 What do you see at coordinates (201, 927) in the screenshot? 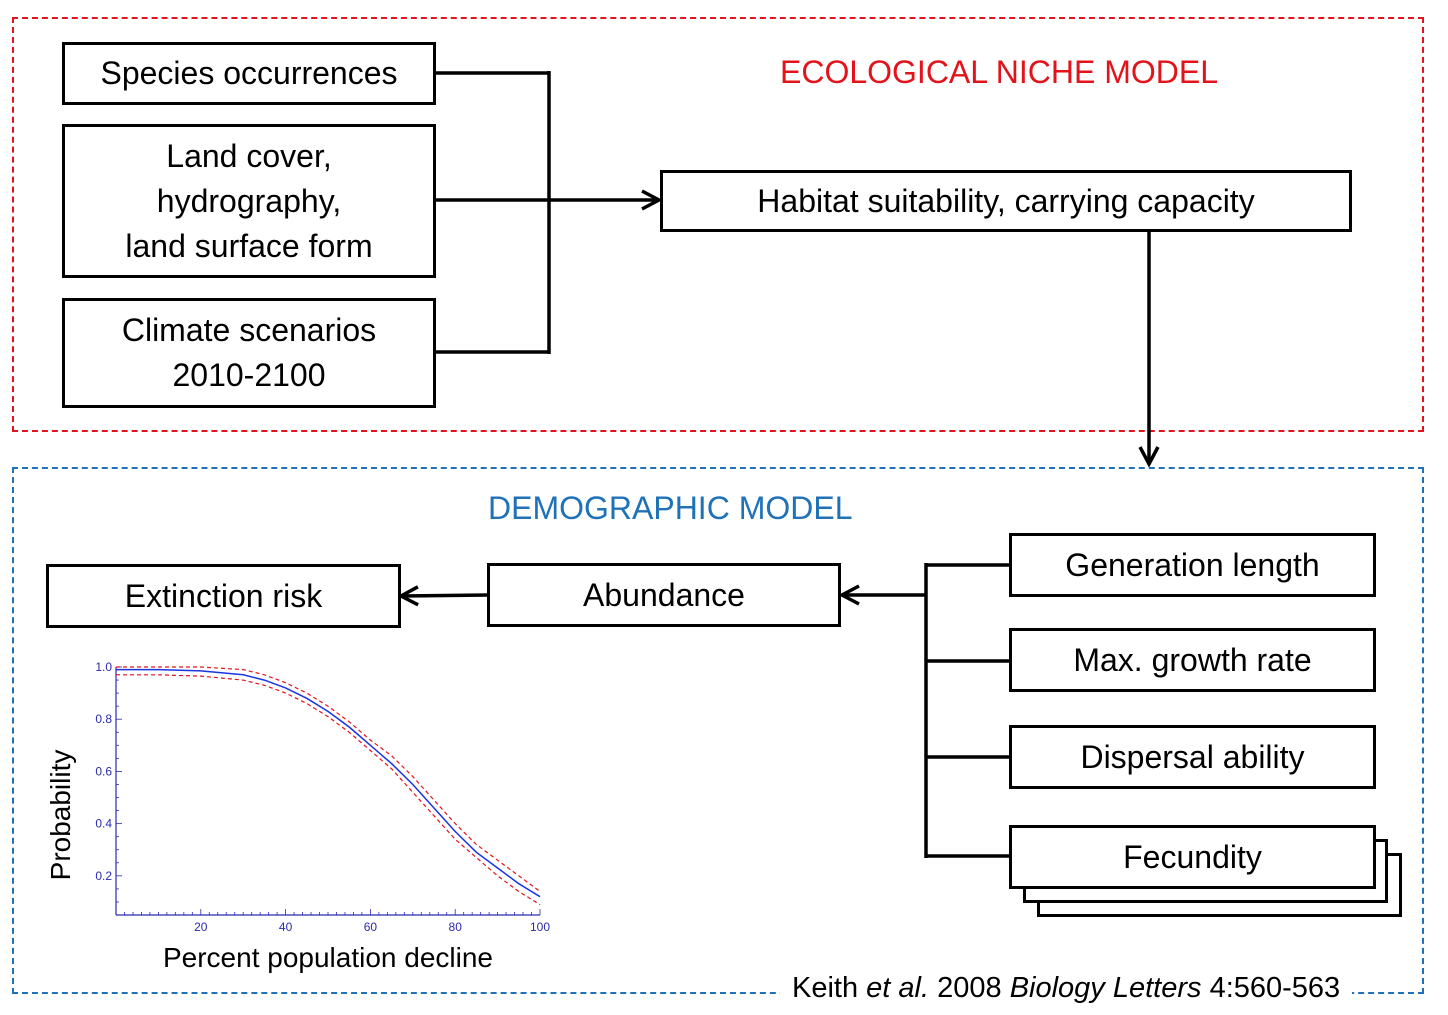
I see `chart-x-tick-label: 20` at bounding box center [201, 927].